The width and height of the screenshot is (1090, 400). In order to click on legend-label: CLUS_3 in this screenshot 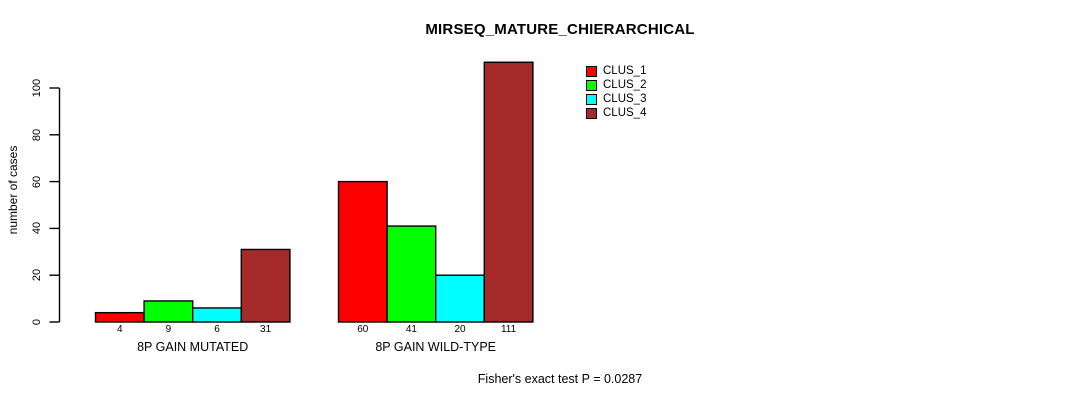, I will do `click(625, 99)`.